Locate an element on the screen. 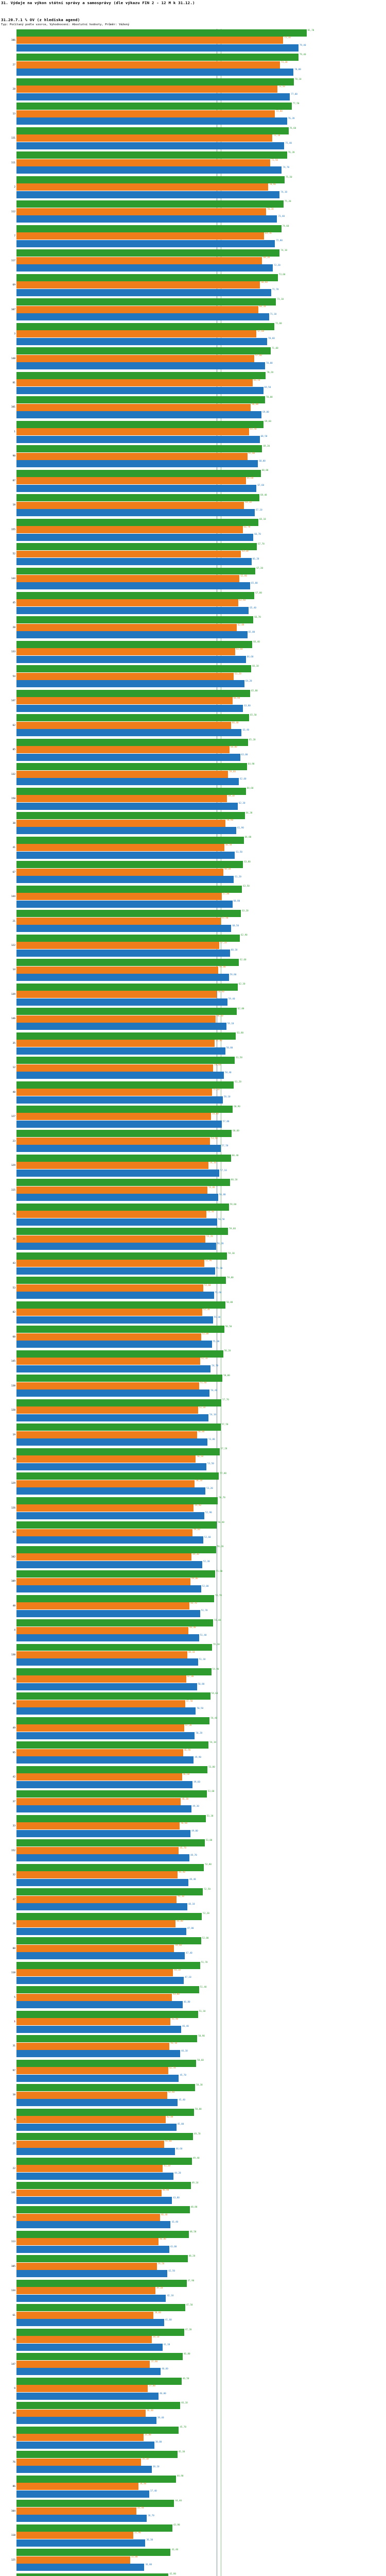  bar-group: 20 66,70 62,00 65,00 is located at coordinates (193, 628).